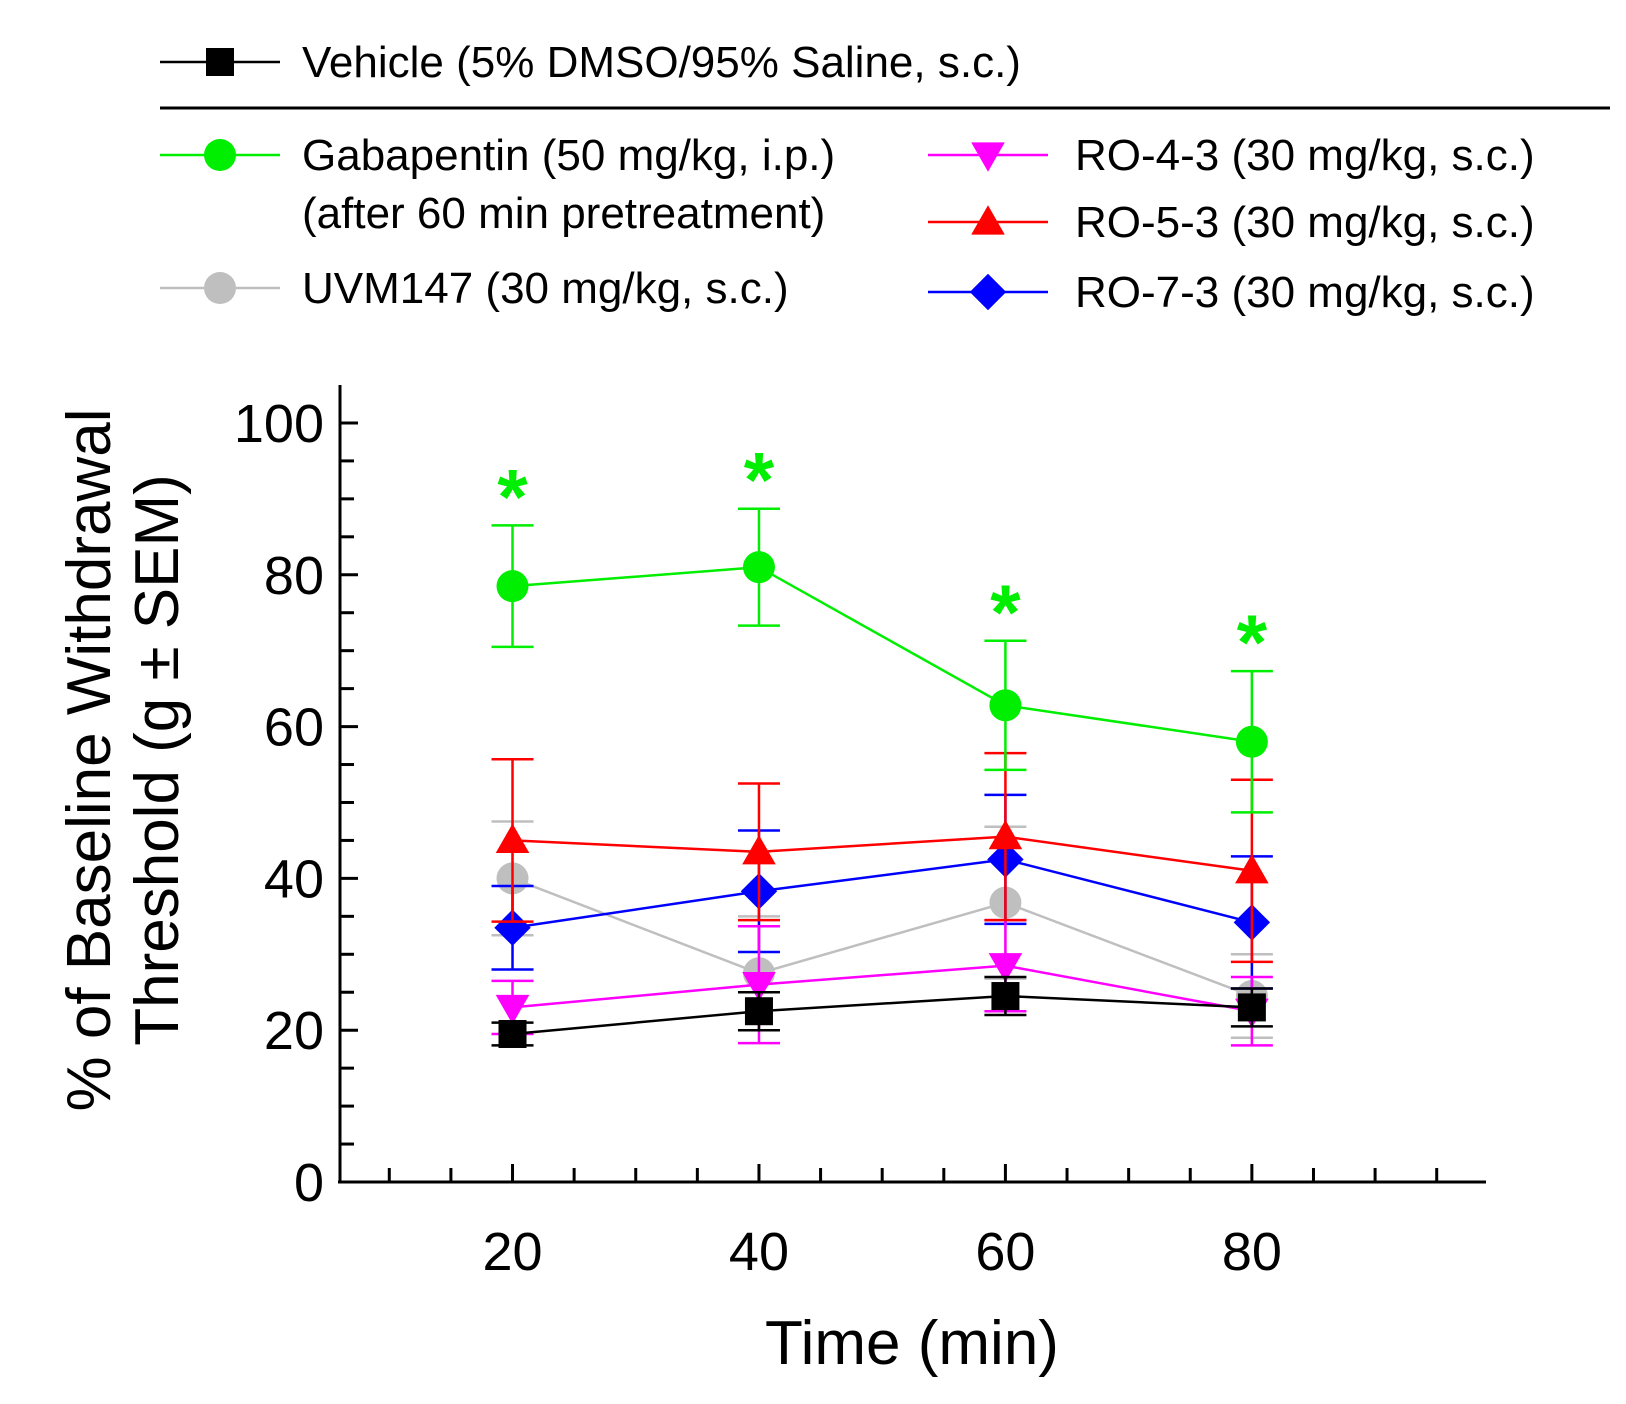 This screenshot has width=1626, height=1404. I want to click on series-gabapentin: * * * *, so click(882, 625).